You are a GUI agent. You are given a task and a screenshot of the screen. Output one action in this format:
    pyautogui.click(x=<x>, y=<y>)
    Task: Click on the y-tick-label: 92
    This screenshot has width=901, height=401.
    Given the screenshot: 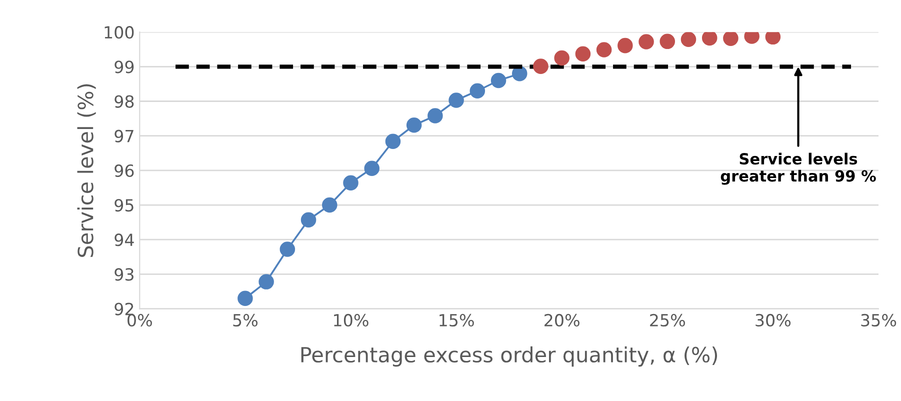 What is the action you would take?
    pyautogui.click(x=124, y=309)
    